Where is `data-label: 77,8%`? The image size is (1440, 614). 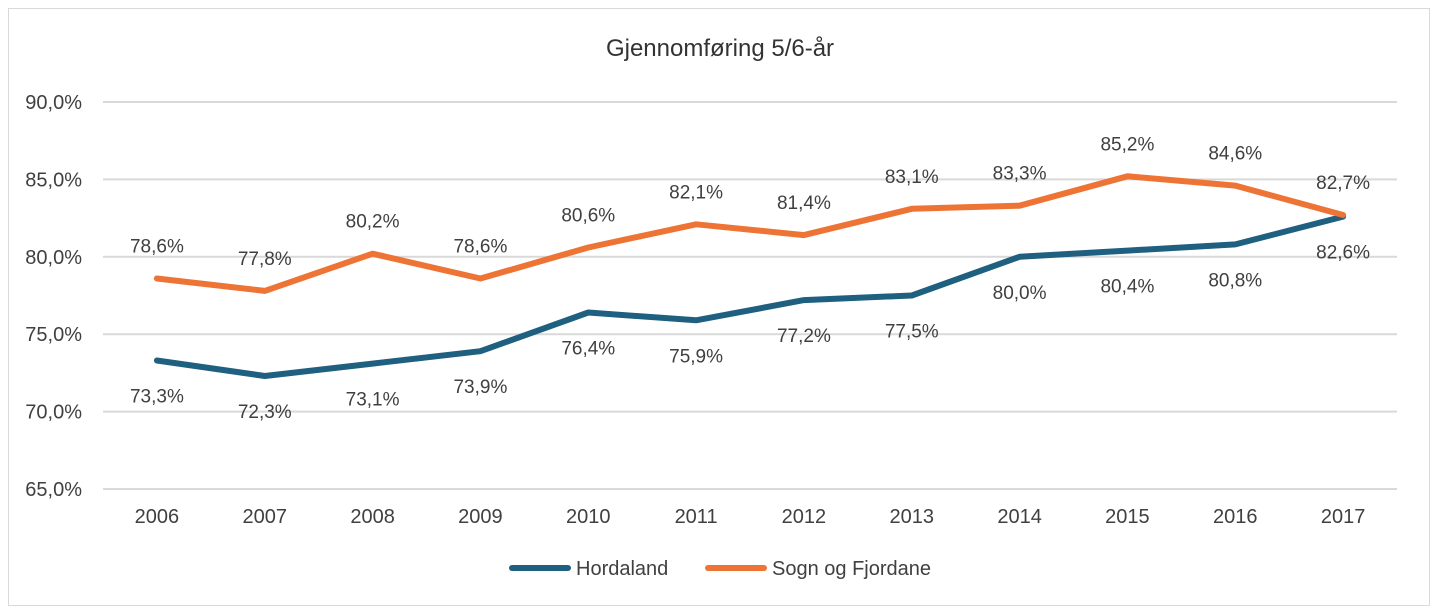
data-label: 77,8% is located at coordinates (265, 259).